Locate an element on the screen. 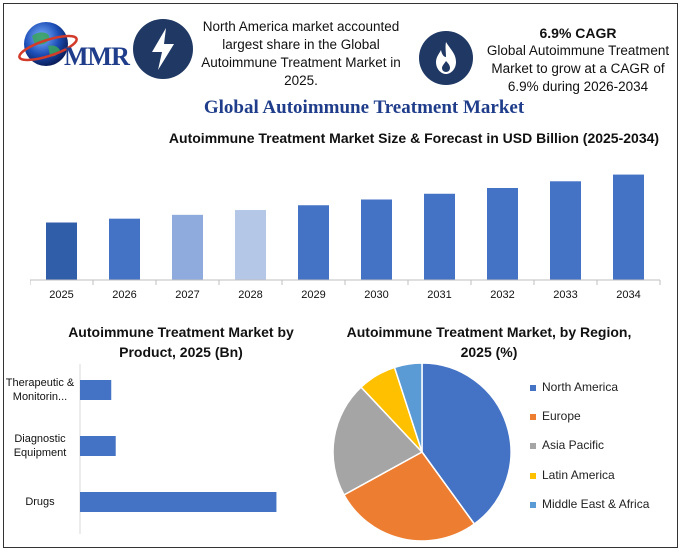  globe-icon is located at coordinates (48, 44).